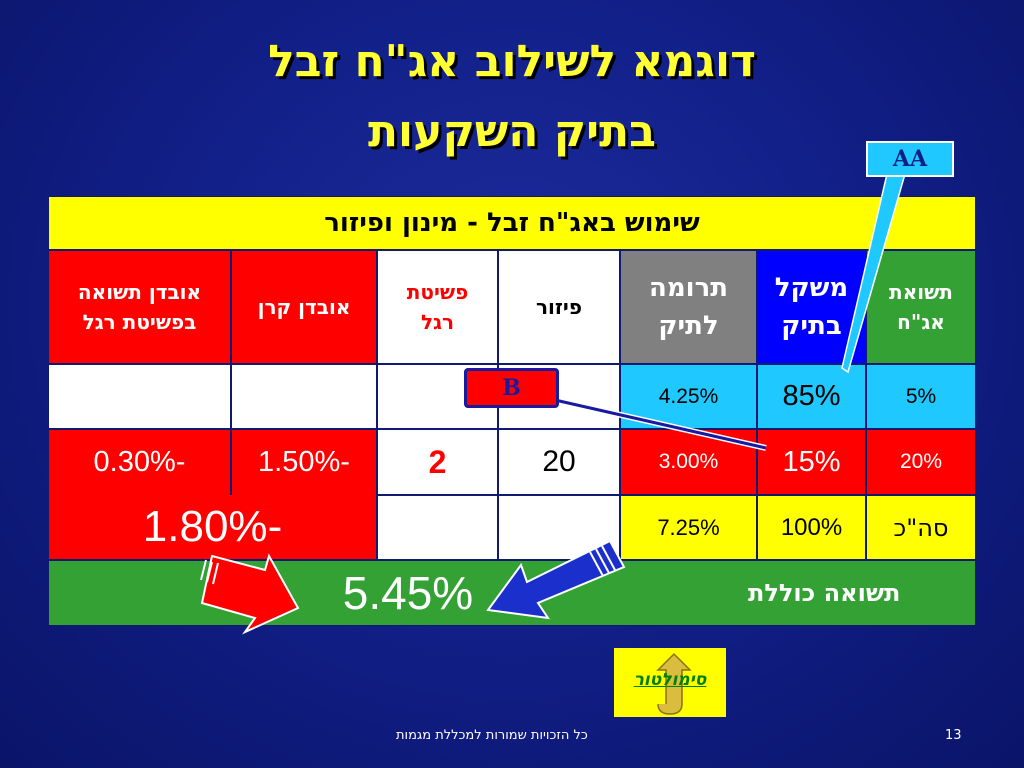  What do you see at coordinates (212, 527) in the screenshot?
I see `row3-loss-total: -1.80%` at bounding box center [212, 527].